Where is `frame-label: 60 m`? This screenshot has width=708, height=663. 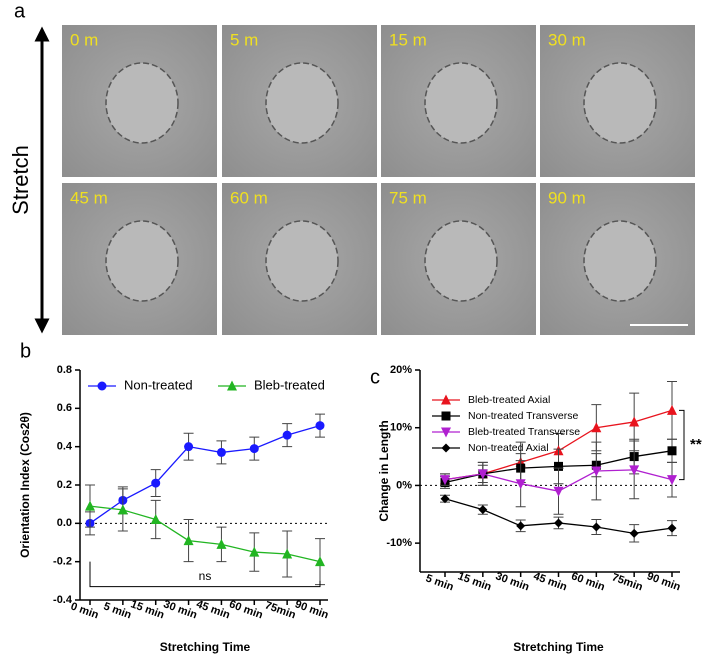 frame-label: 60 m is located at coordinates (249, 197).